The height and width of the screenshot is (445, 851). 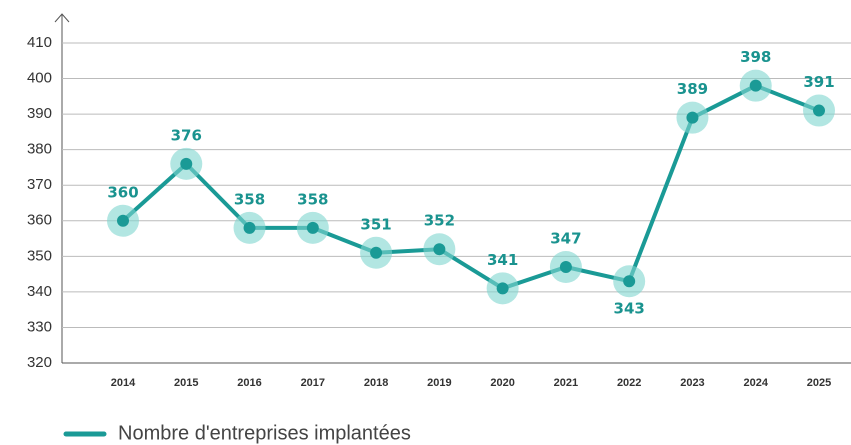 I want to click on x-tick-label: 2014, so click(x=123, y=383).